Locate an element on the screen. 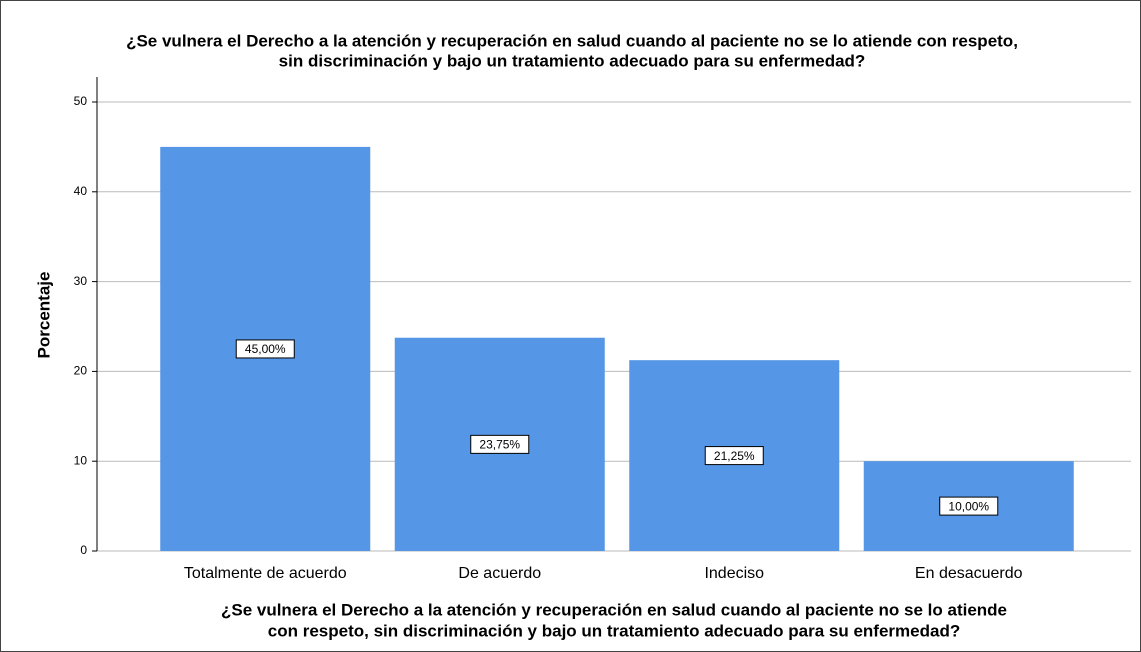 This screenshot has height=652, width=1141. y-tick-label: 20 is located at coordinates (81, 371).